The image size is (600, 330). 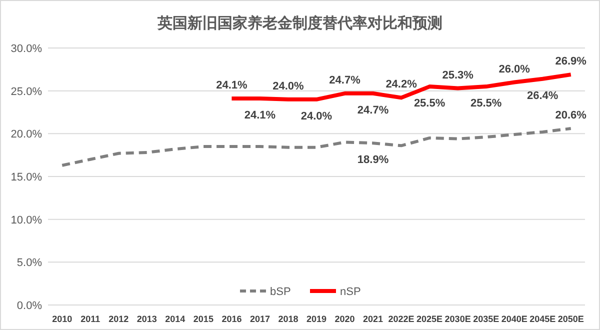 What do you see at coordinates (232, 319) in the screenshot?
I see `x-tick-label: 2016` at bounding box center [232, 319].